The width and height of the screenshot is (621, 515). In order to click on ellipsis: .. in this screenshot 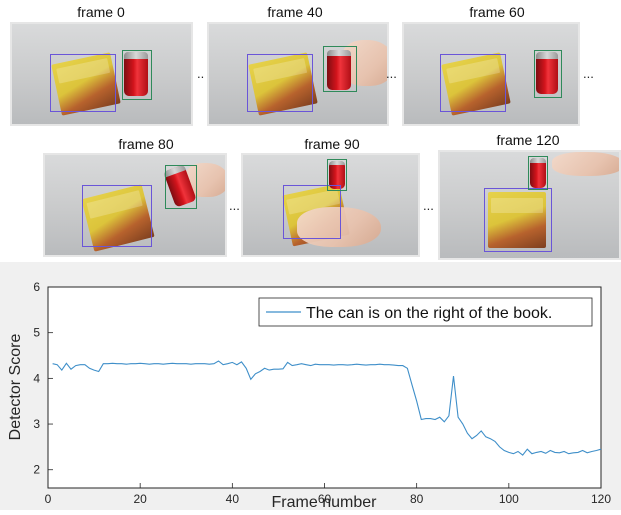, I will do `click(201, 73)`.